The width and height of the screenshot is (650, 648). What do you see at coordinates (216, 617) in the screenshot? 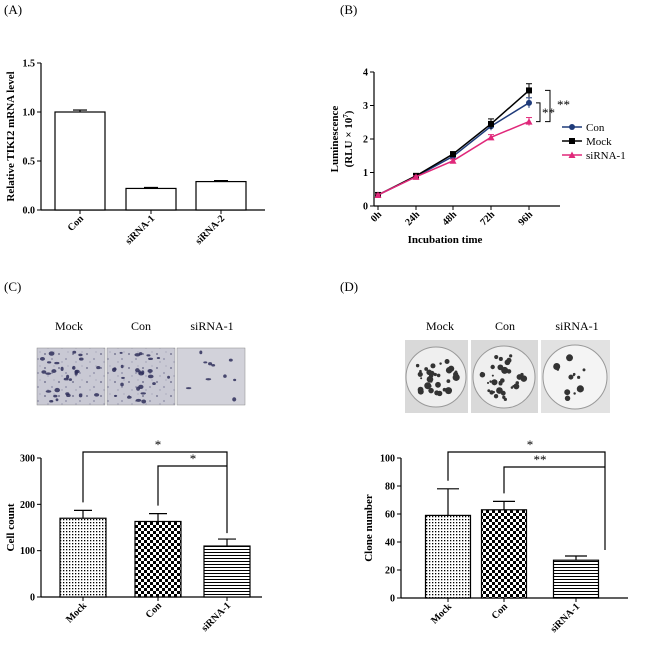
I see `x-tick-label: siRNA-1` at bounding box center [216, 617].